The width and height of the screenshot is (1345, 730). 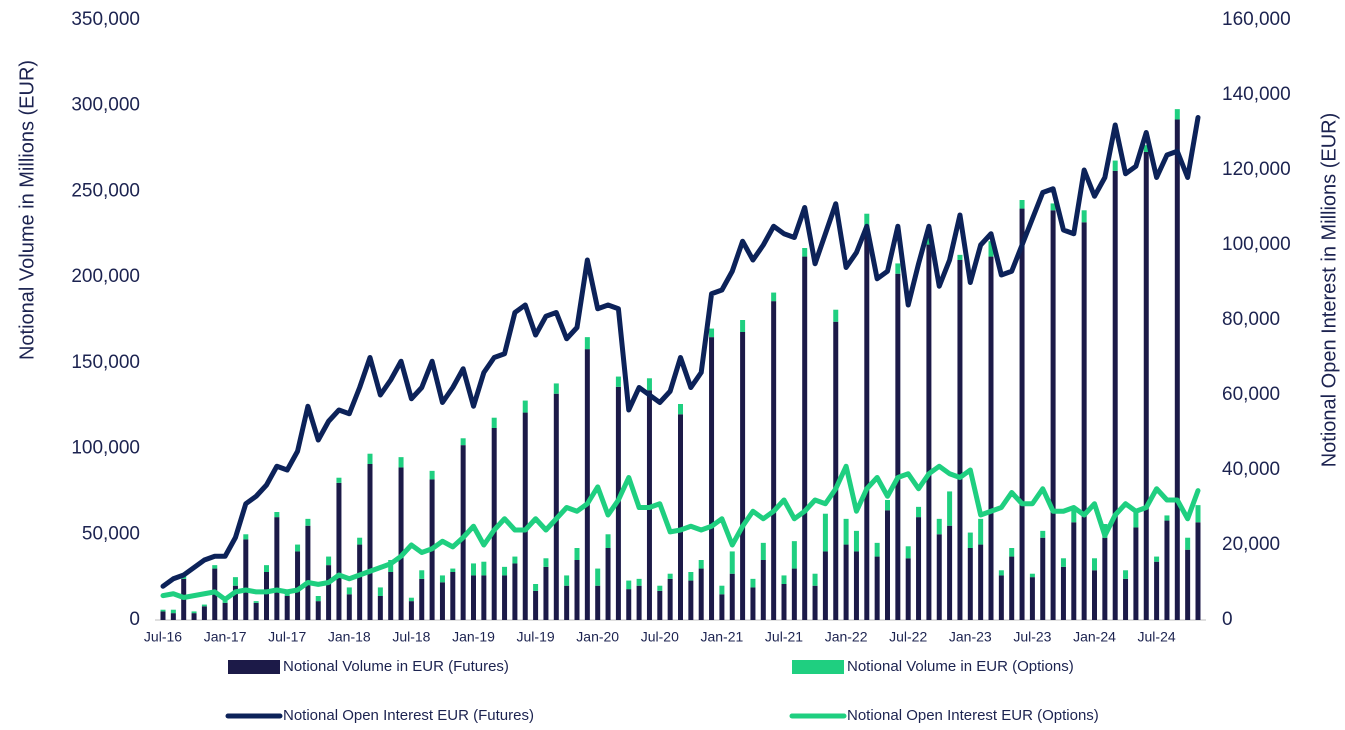 What do you see at coordinates (597, 637) in the screenshot?
I see `x-tick-label: Jan-20` at bounding box center [597, 637].